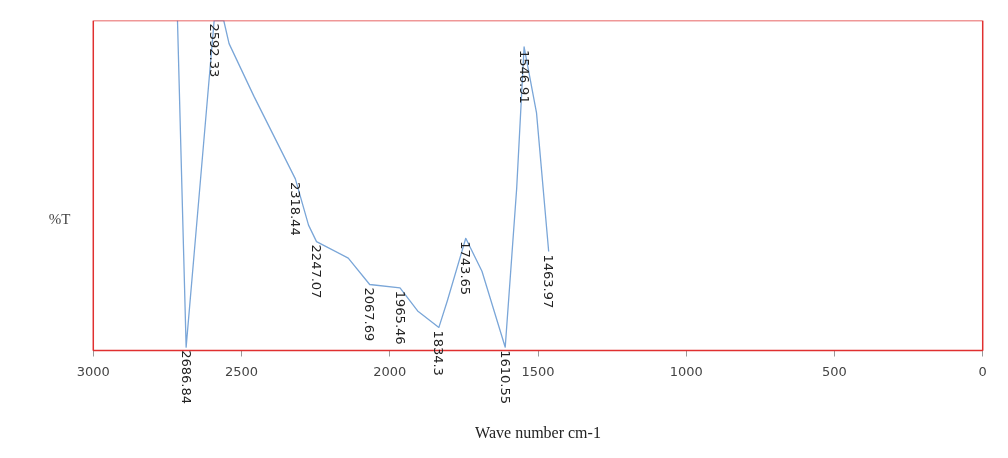  Describe the element at coordinates (370, 314) in the screenshot. I see `annotation: 2067.69` at that location.